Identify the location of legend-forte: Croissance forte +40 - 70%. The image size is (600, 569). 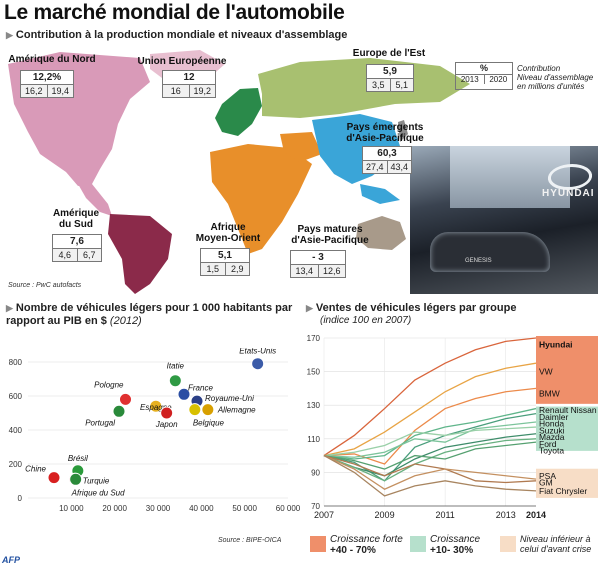
(375, 545).